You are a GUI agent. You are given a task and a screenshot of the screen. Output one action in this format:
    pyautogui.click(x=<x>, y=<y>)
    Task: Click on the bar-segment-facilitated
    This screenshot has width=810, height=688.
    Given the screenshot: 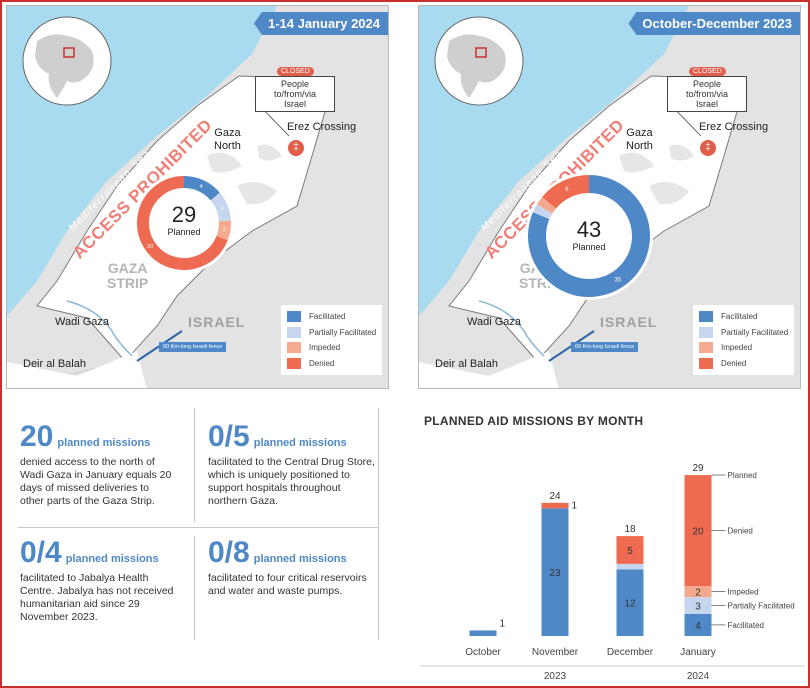 What is the action you would take?
    pyautogui.click(x=555, y=572)
    